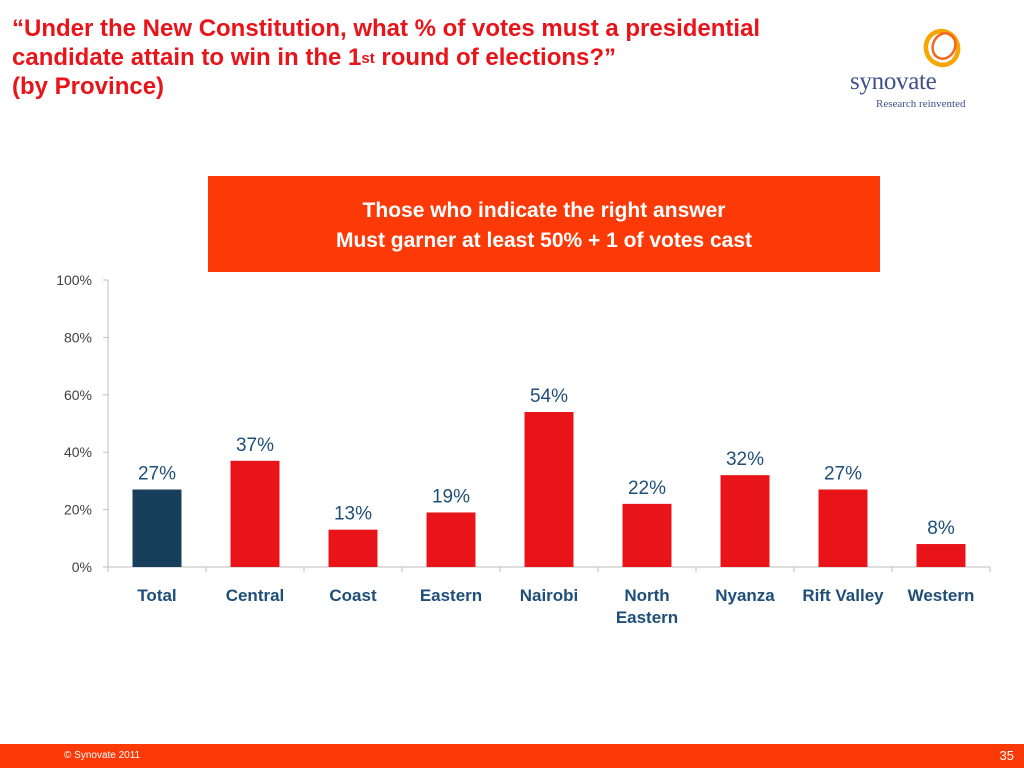 This screenshot has height=768, width=1024. Describe the element at coordinates (549, 489) in the screenshot. I see `bar-nairobi` at that location.